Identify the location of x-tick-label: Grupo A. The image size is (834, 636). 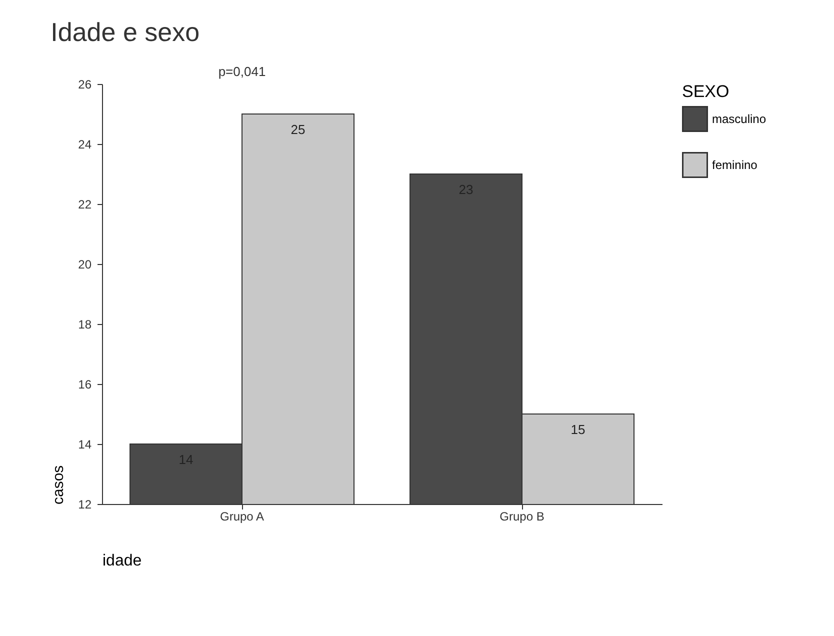
(242, 517).